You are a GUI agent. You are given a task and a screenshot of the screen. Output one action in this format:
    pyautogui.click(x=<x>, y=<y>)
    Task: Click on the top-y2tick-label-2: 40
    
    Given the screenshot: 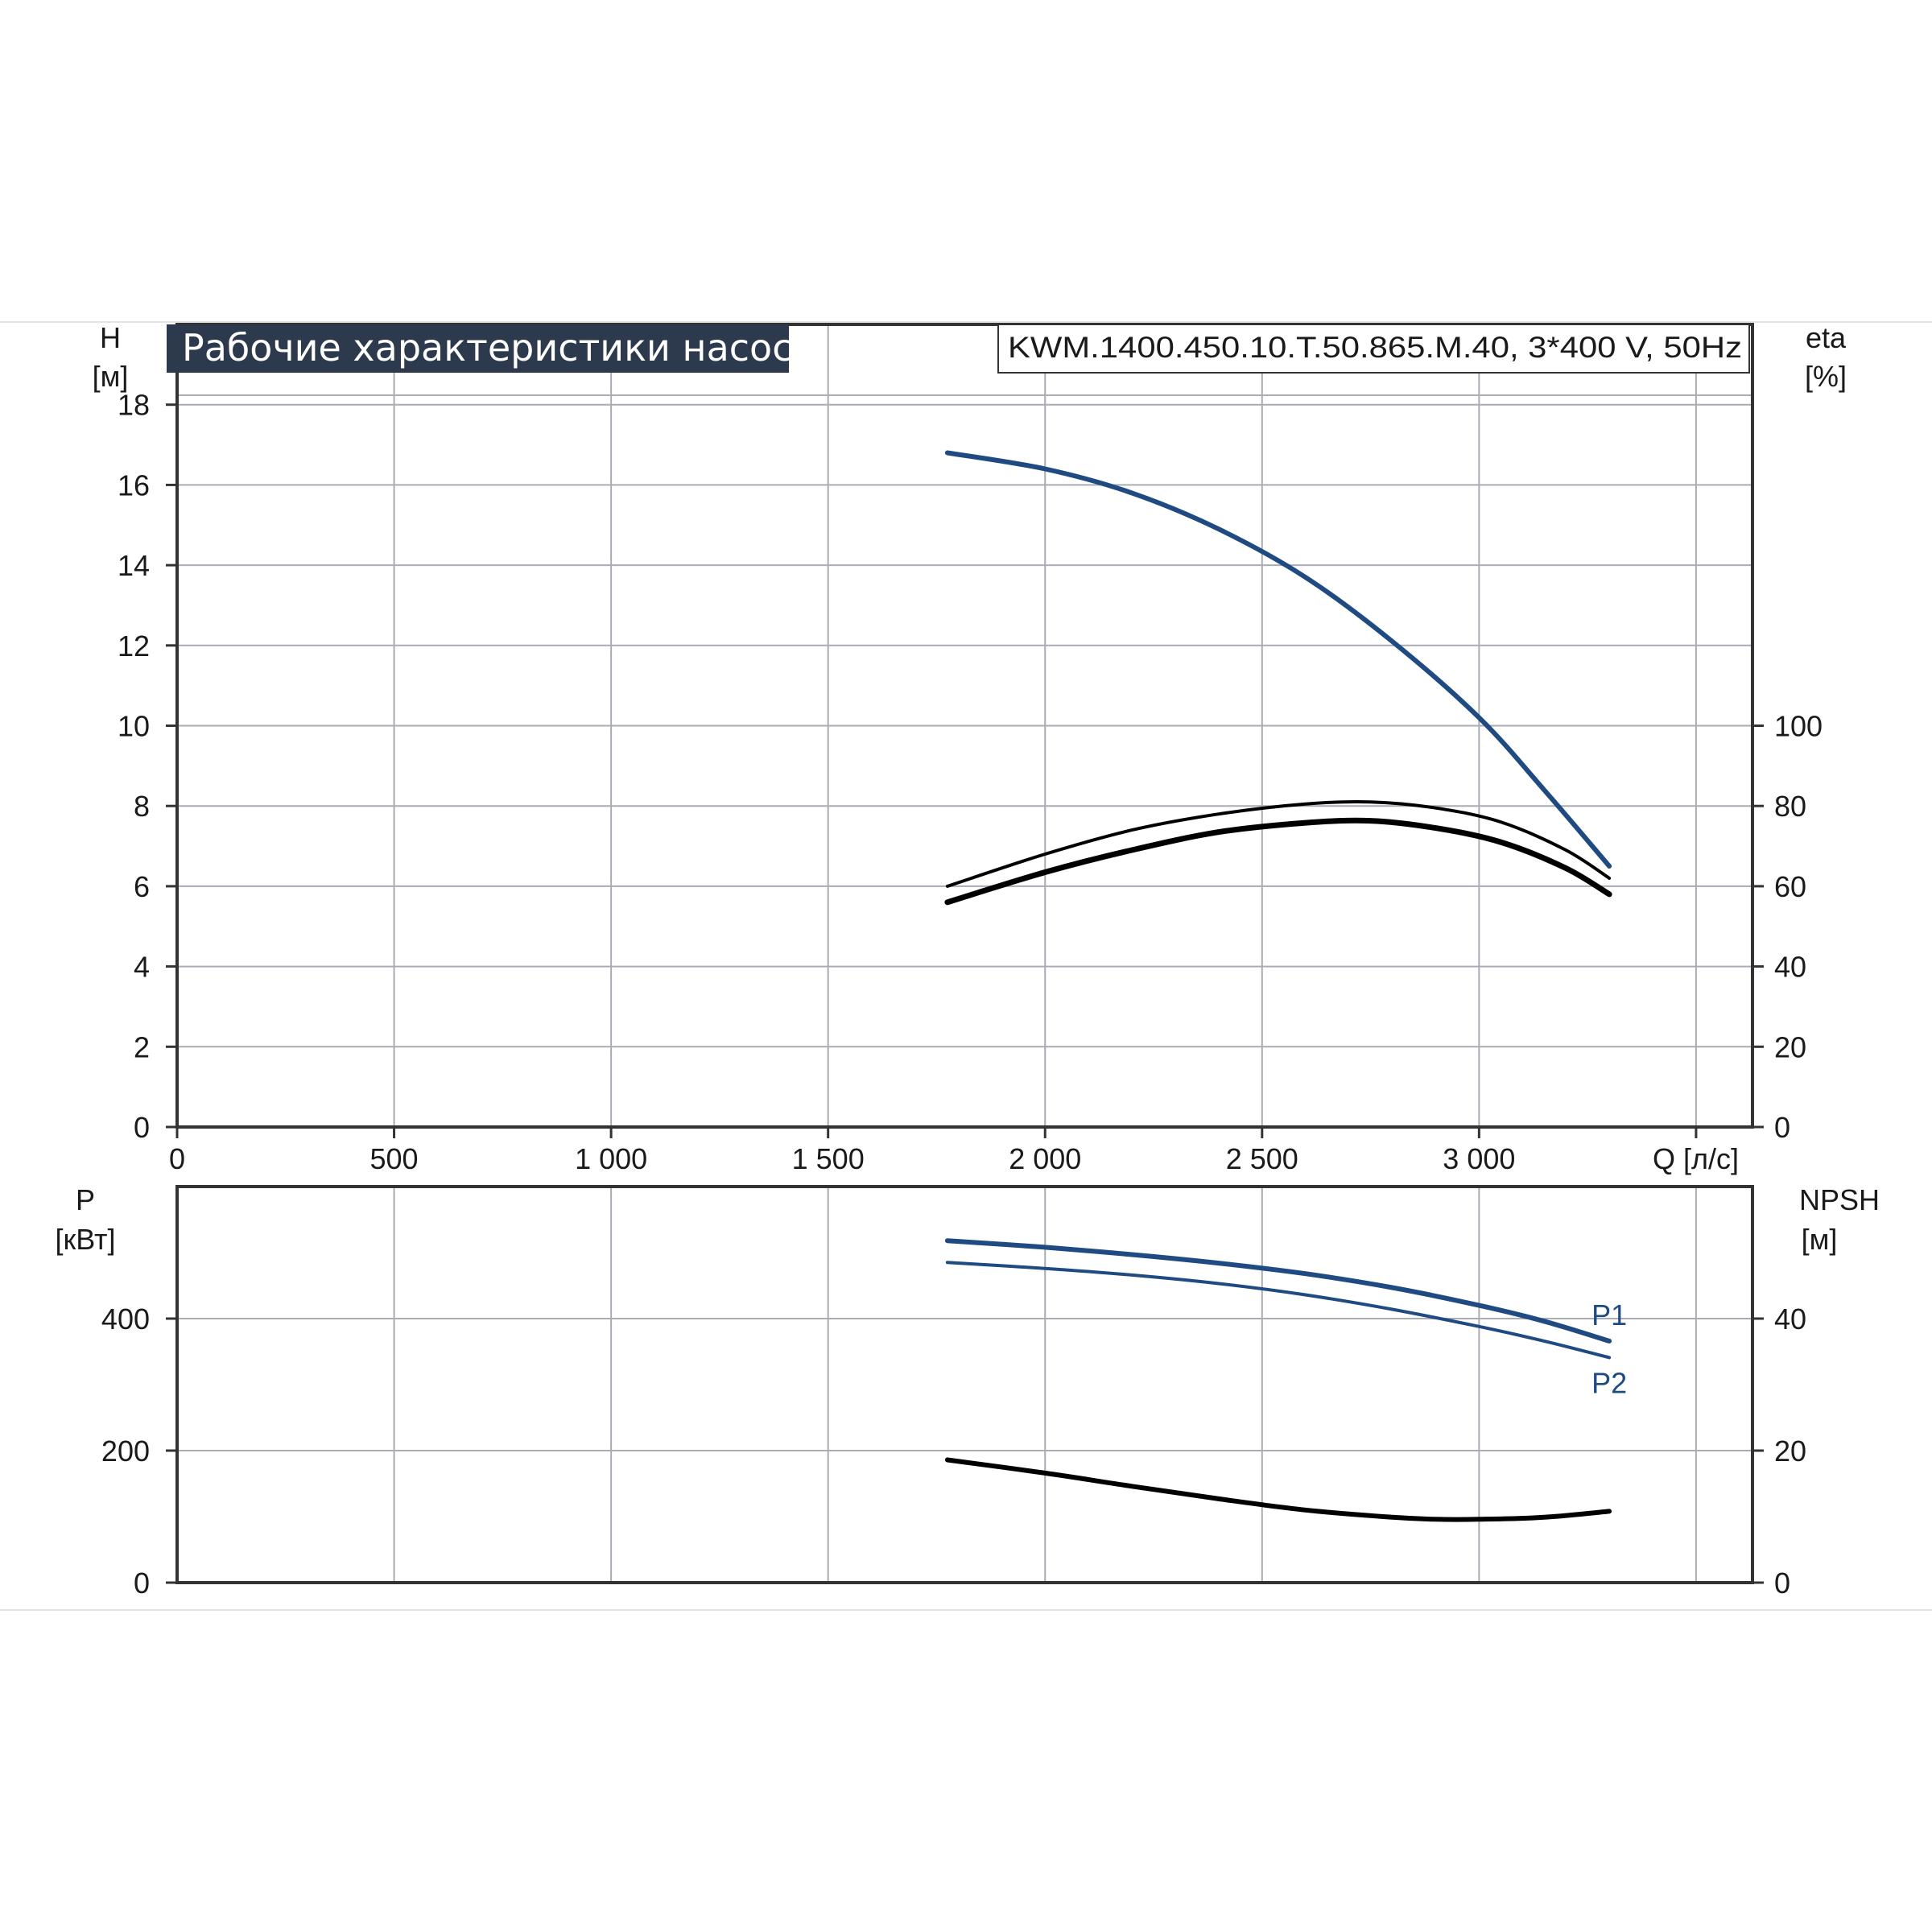 What is the action you would take?
    pyautogui.click(x=1790, y=967)
    